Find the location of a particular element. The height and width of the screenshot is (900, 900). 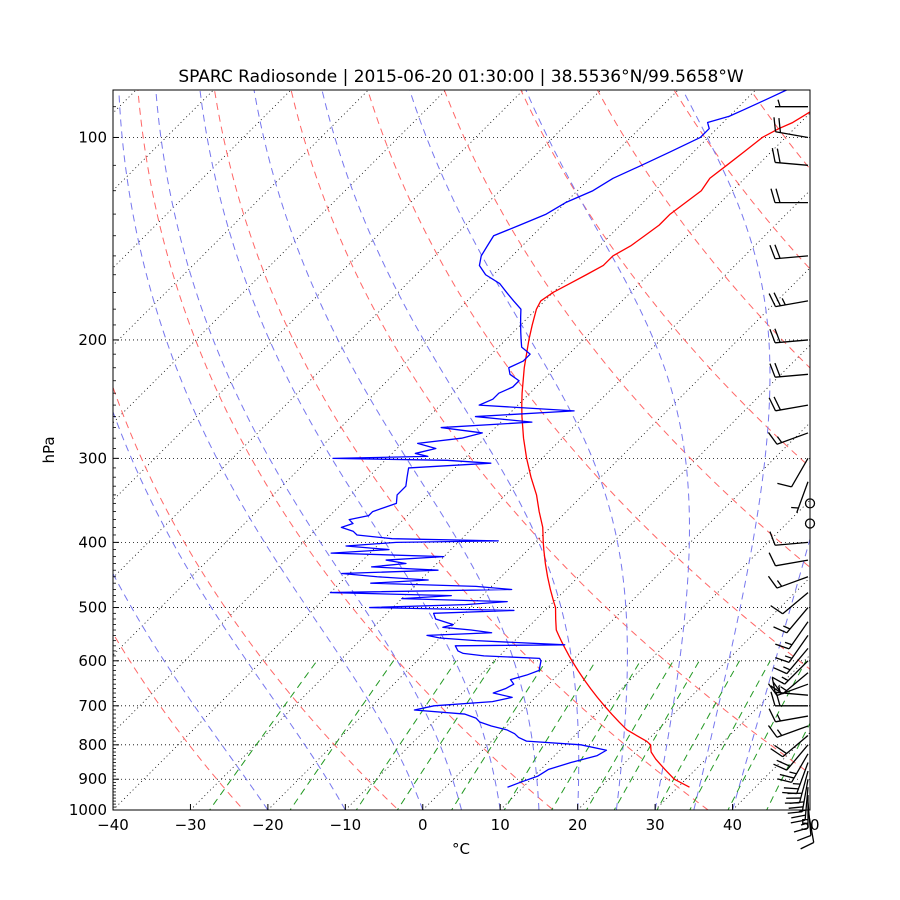

y-tick-label: 800 is located at coordinates (92, 745).